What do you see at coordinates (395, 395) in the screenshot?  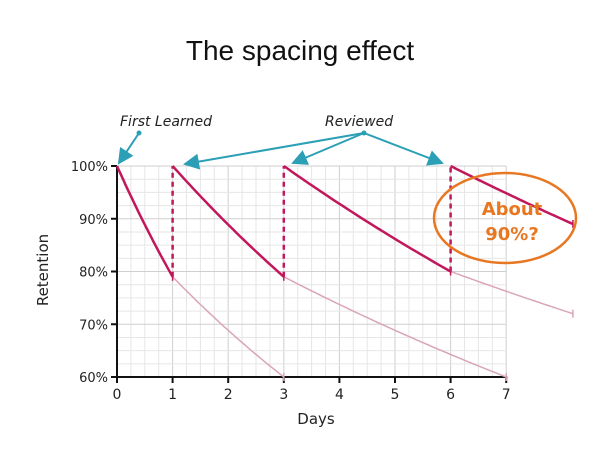 I see `x-tick-label: 5` at bounding box center [395, 395].